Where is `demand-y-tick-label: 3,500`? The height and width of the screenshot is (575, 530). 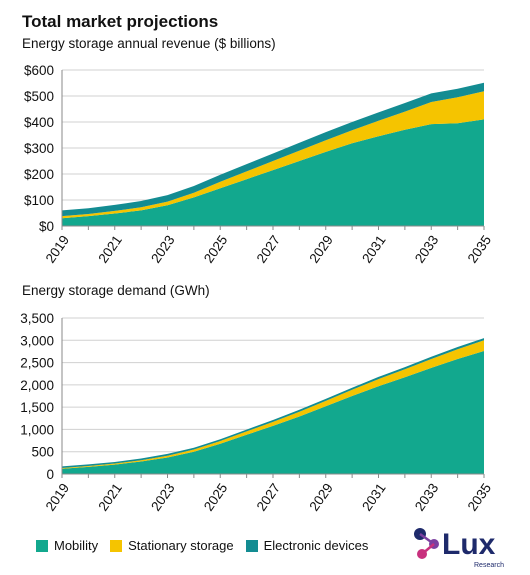
demand-y-tick-label: 3,500 is located at coordinates (37, 318).